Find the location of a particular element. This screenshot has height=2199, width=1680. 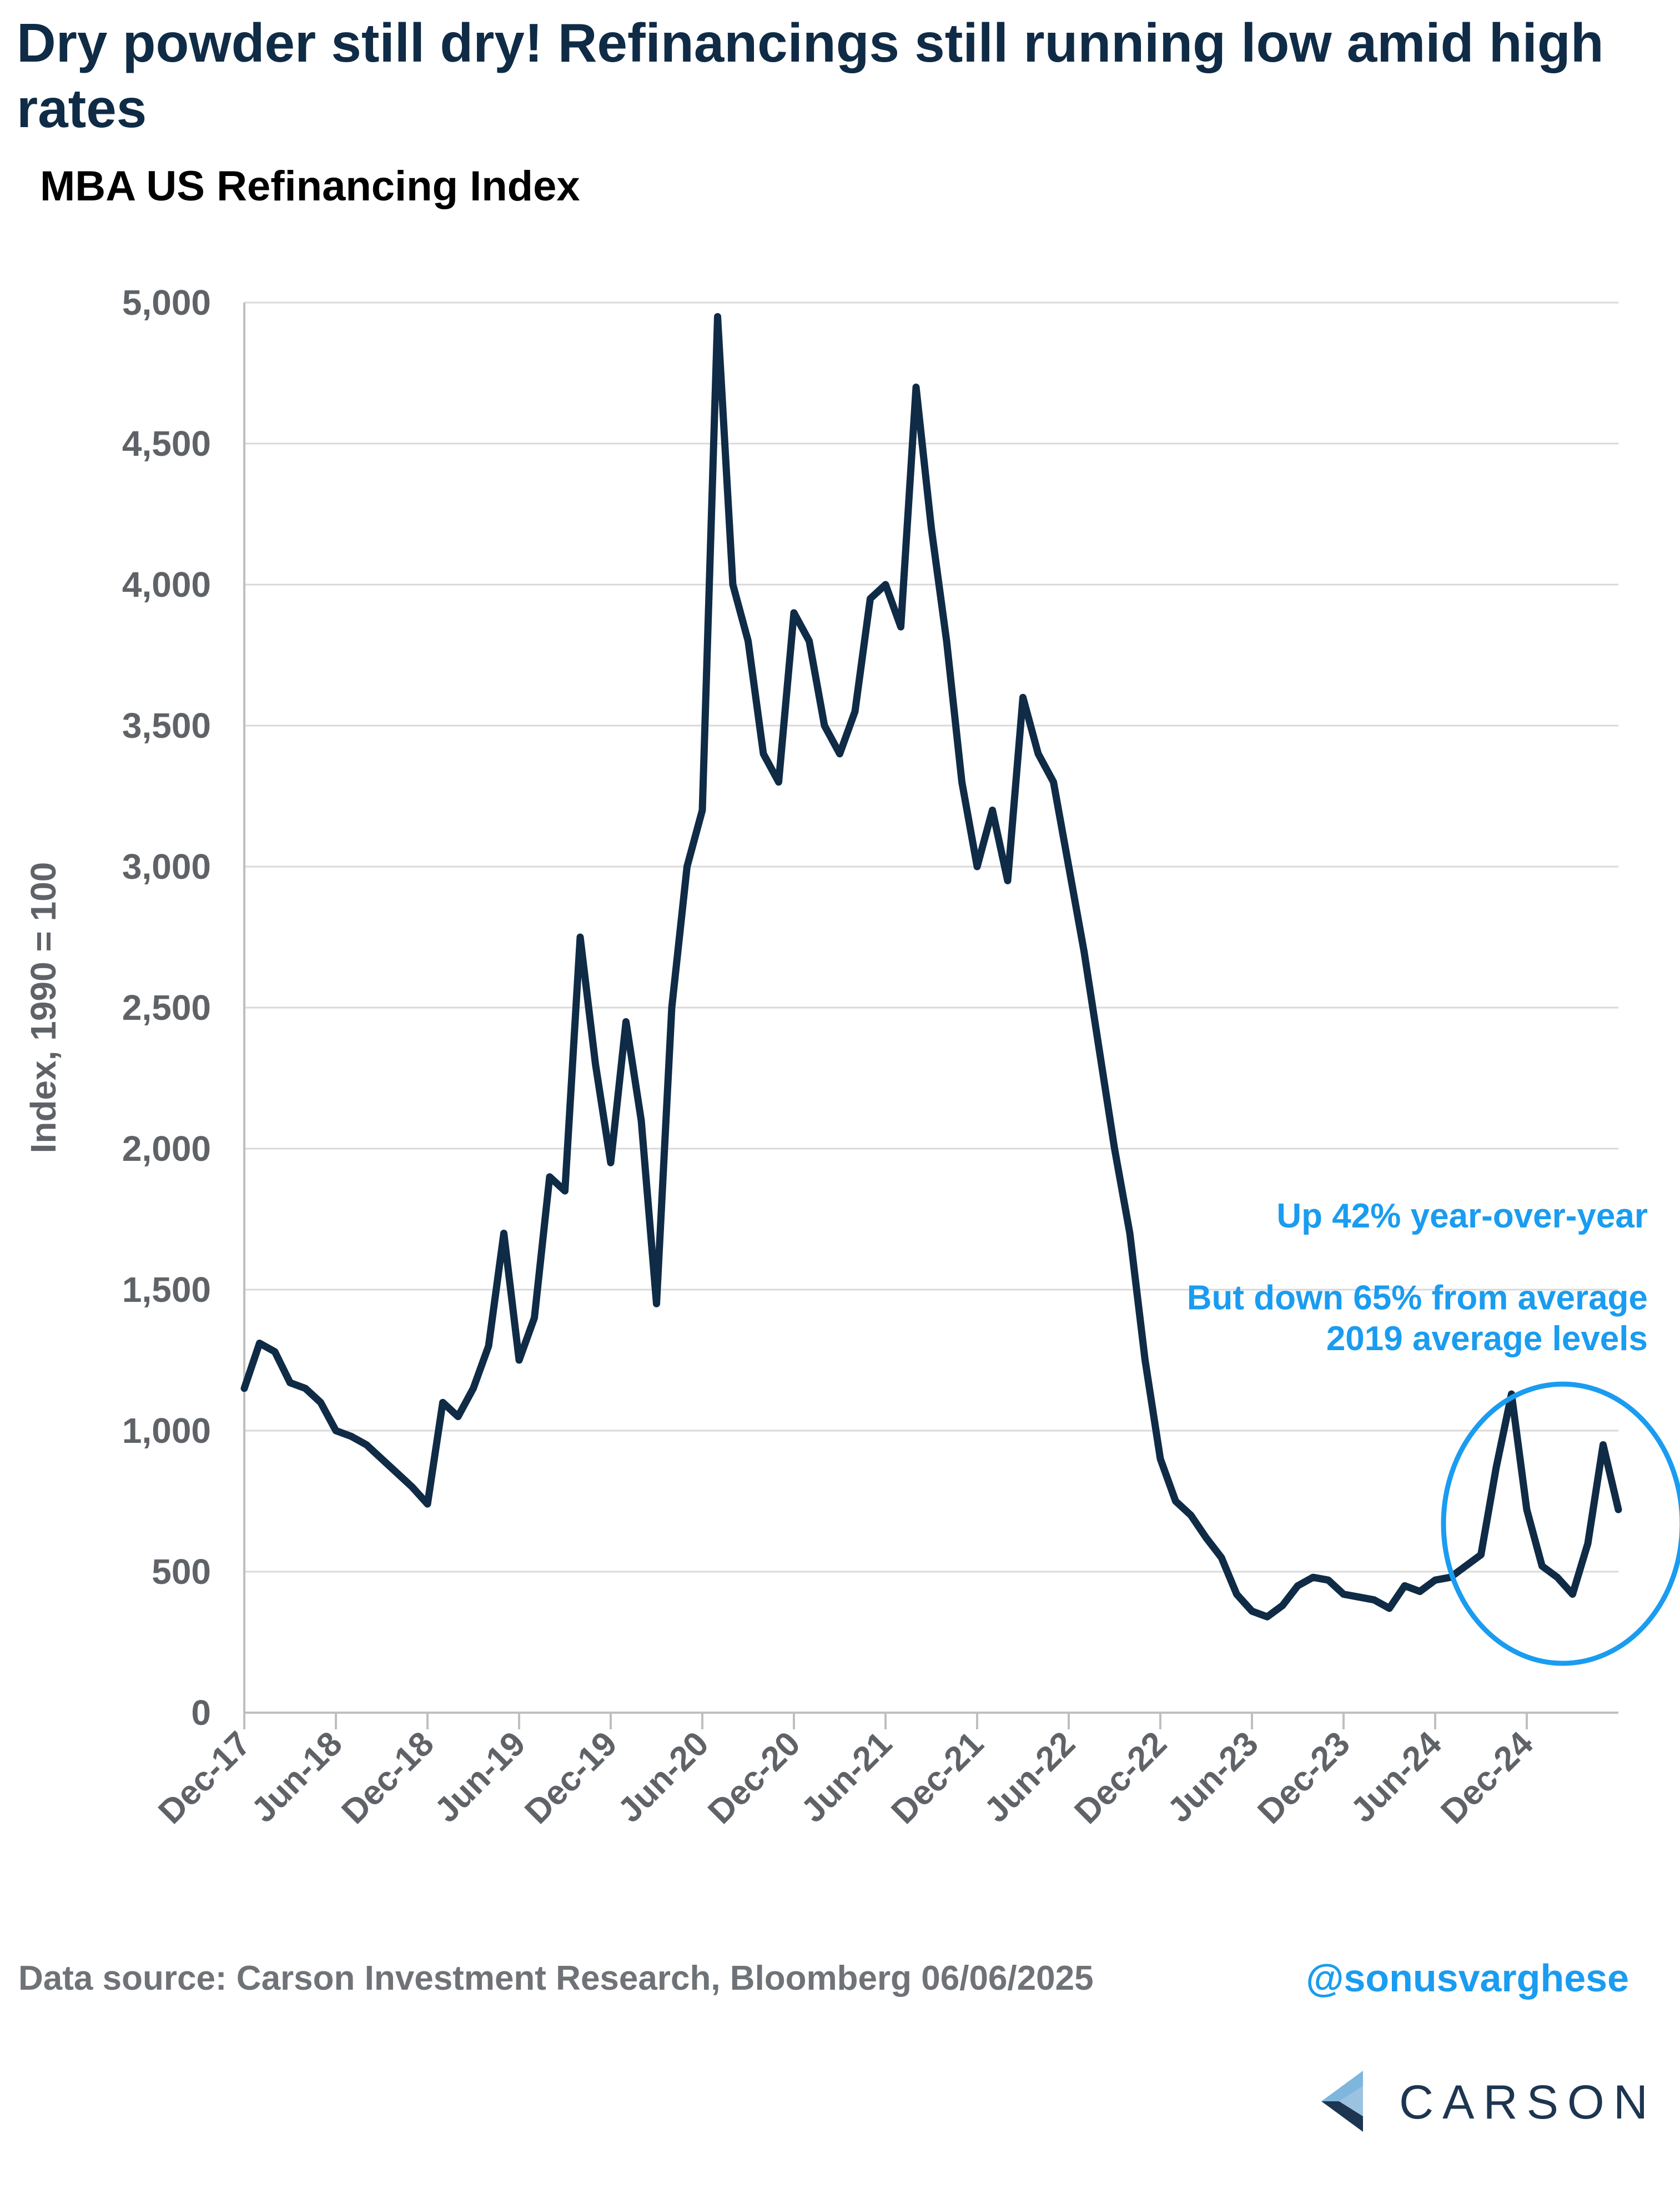

x-tick-label: Jun-19 is located at coordinates (480, 1777).